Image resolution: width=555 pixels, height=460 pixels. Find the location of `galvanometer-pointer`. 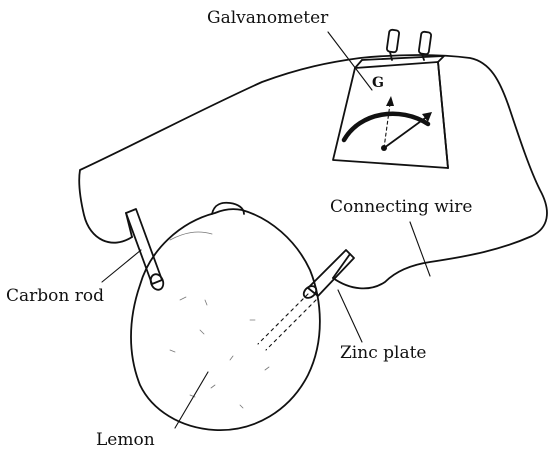

galvanometer-pointer is located at coordinates (406, 132).